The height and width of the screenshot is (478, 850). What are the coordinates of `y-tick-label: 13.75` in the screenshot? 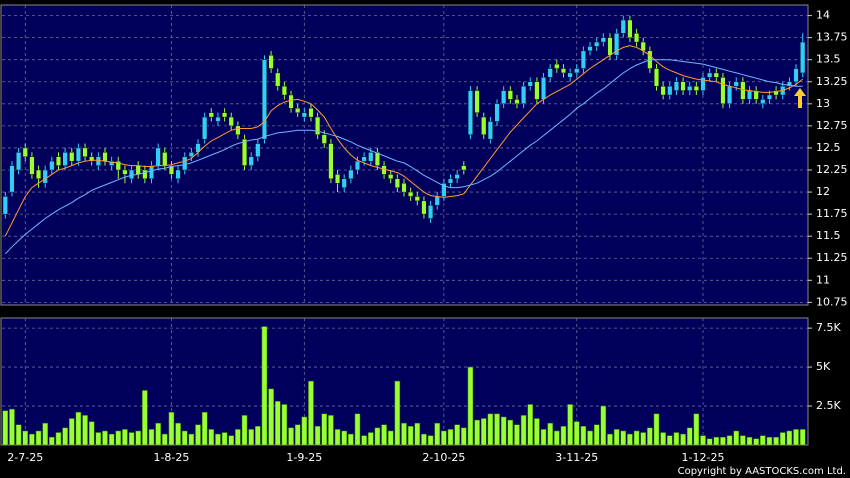 It's located at (832, 37).